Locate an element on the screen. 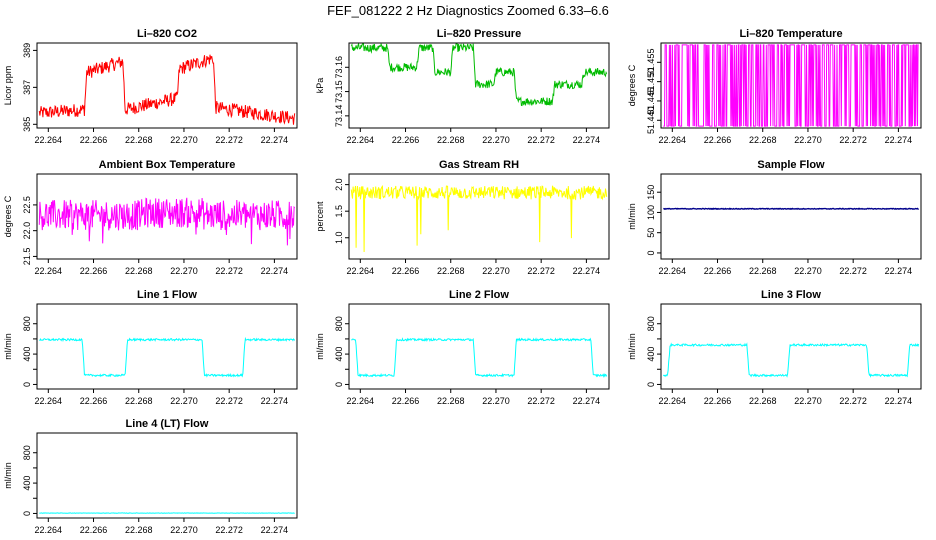 Image resolution: width=936 pixels, height=540 pixels. y-tick-label: 100 is located at coordinates (651, 212).